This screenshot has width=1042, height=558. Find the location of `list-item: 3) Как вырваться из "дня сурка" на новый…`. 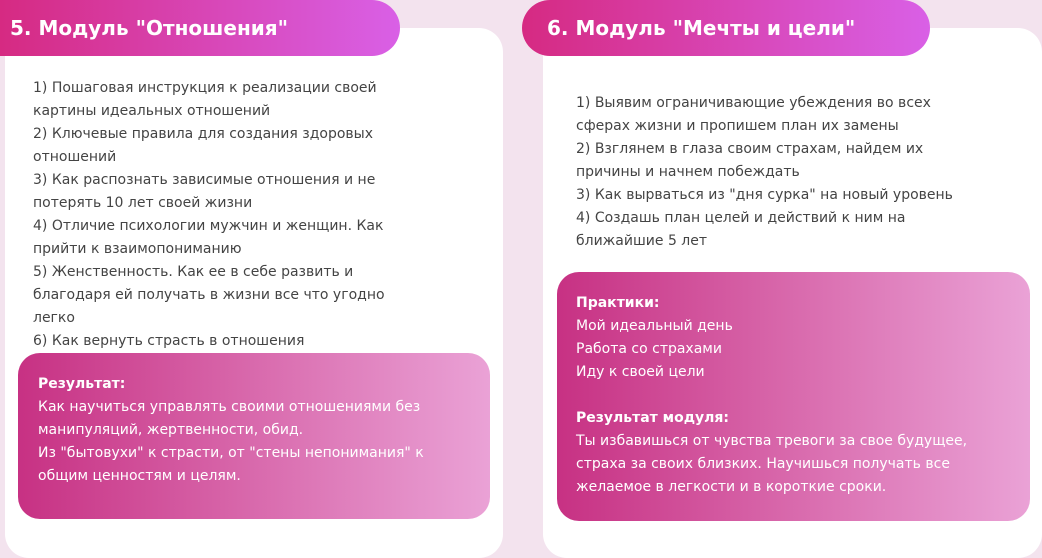

list-item: 3) Как вырваться из "дня сурка" на новый… is located at coordinates (764, 195).